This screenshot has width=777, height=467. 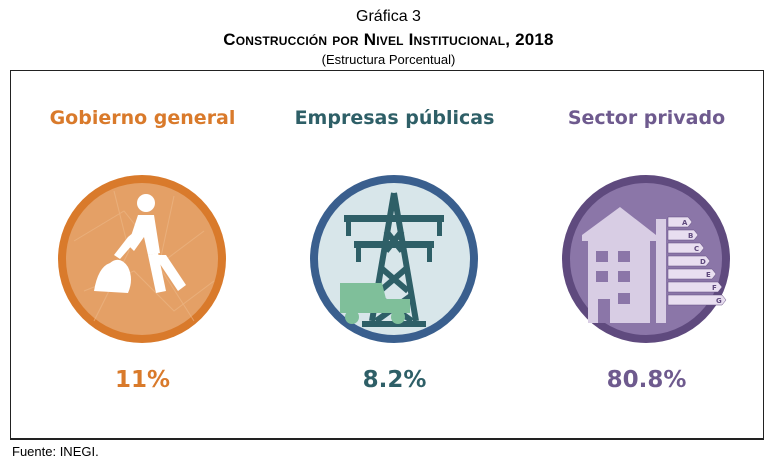 I want to click on chart-label: Gráfica 3, so click(x=388, y=16).